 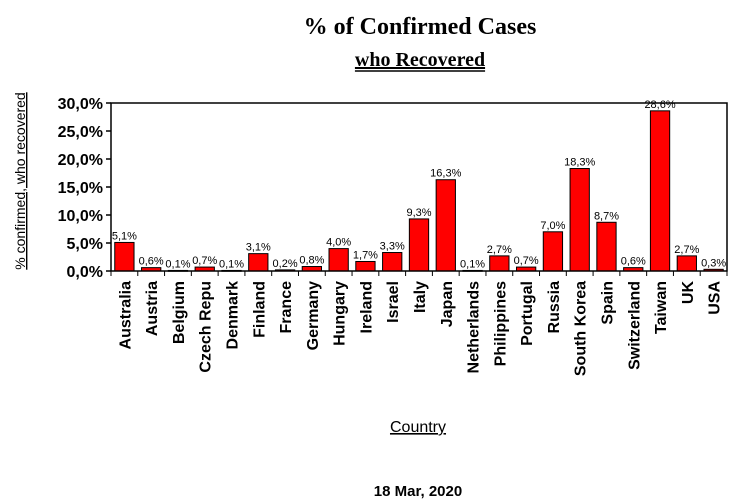 What do you see at coordinates (715, 298) in the screenshot?
I see `x-tick-label: USA` at bounding box center [715, 298].